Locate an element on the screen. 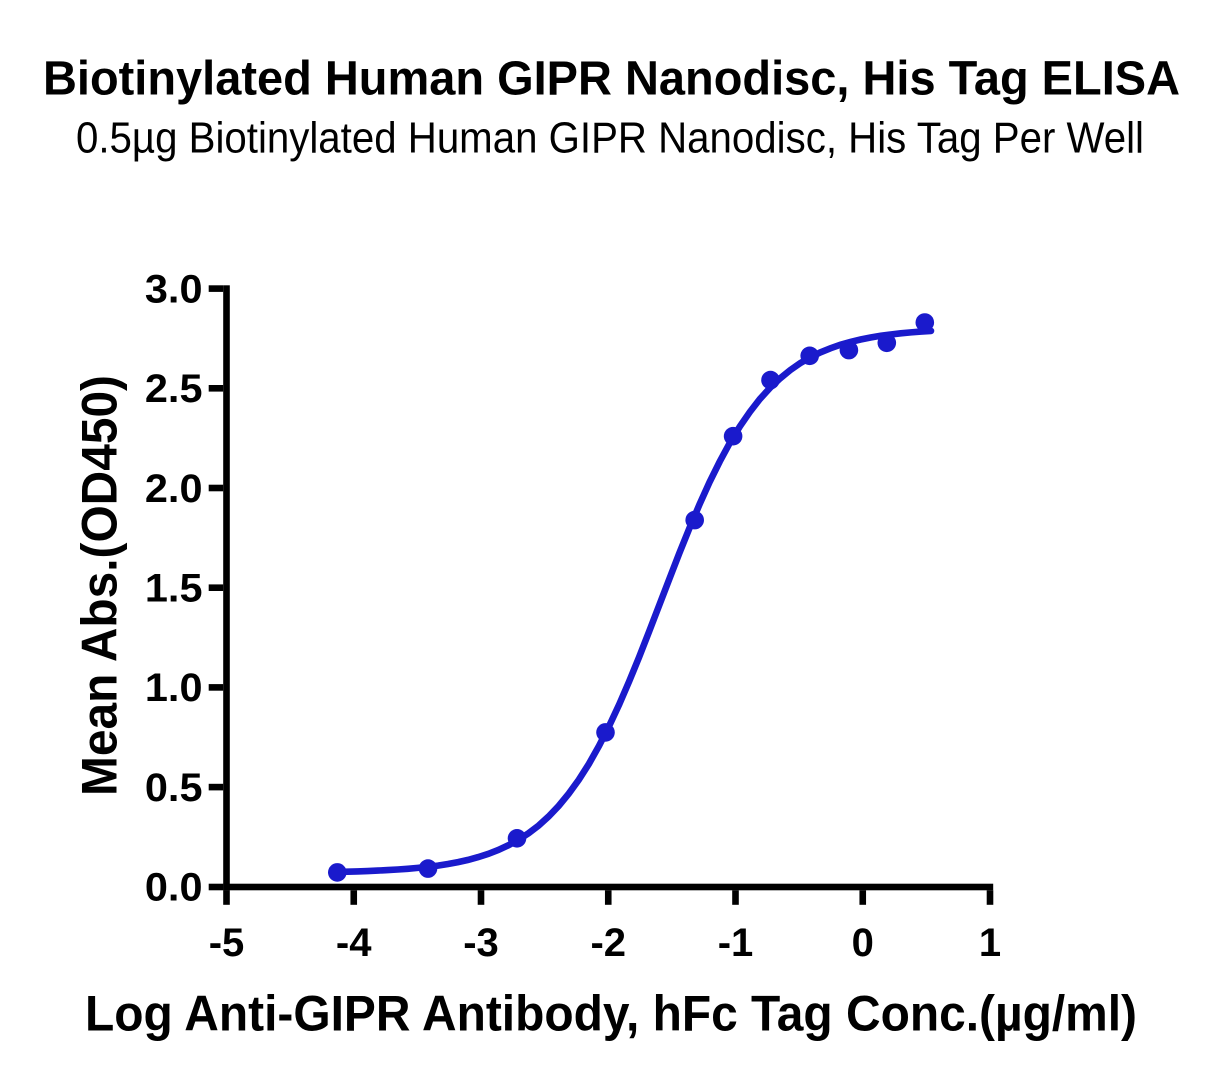  svg-text: -3 is located at coordinates (481, 943).